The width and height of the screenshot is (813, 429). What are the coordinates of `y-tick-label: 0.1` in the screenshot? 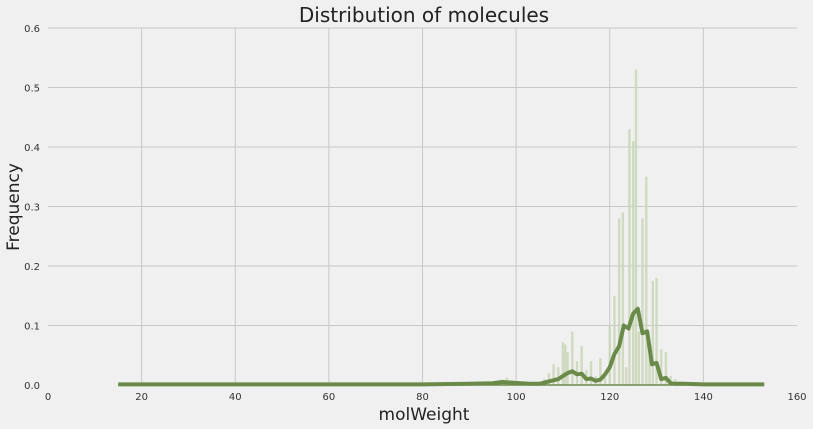 It's located at (32, 327).